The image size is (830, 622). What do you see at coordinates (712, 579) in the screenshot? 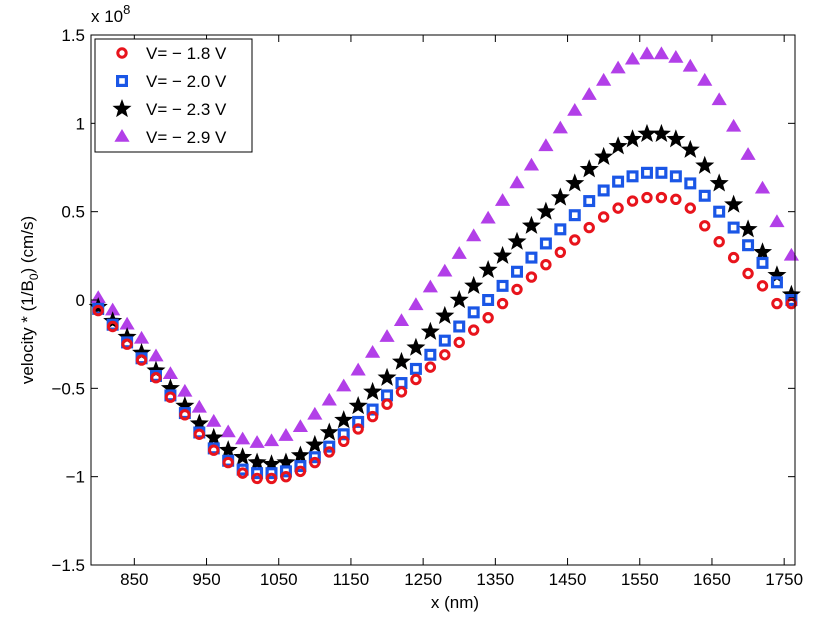
I see `x-tick-label: 1650` at bounding box center [712, 579].